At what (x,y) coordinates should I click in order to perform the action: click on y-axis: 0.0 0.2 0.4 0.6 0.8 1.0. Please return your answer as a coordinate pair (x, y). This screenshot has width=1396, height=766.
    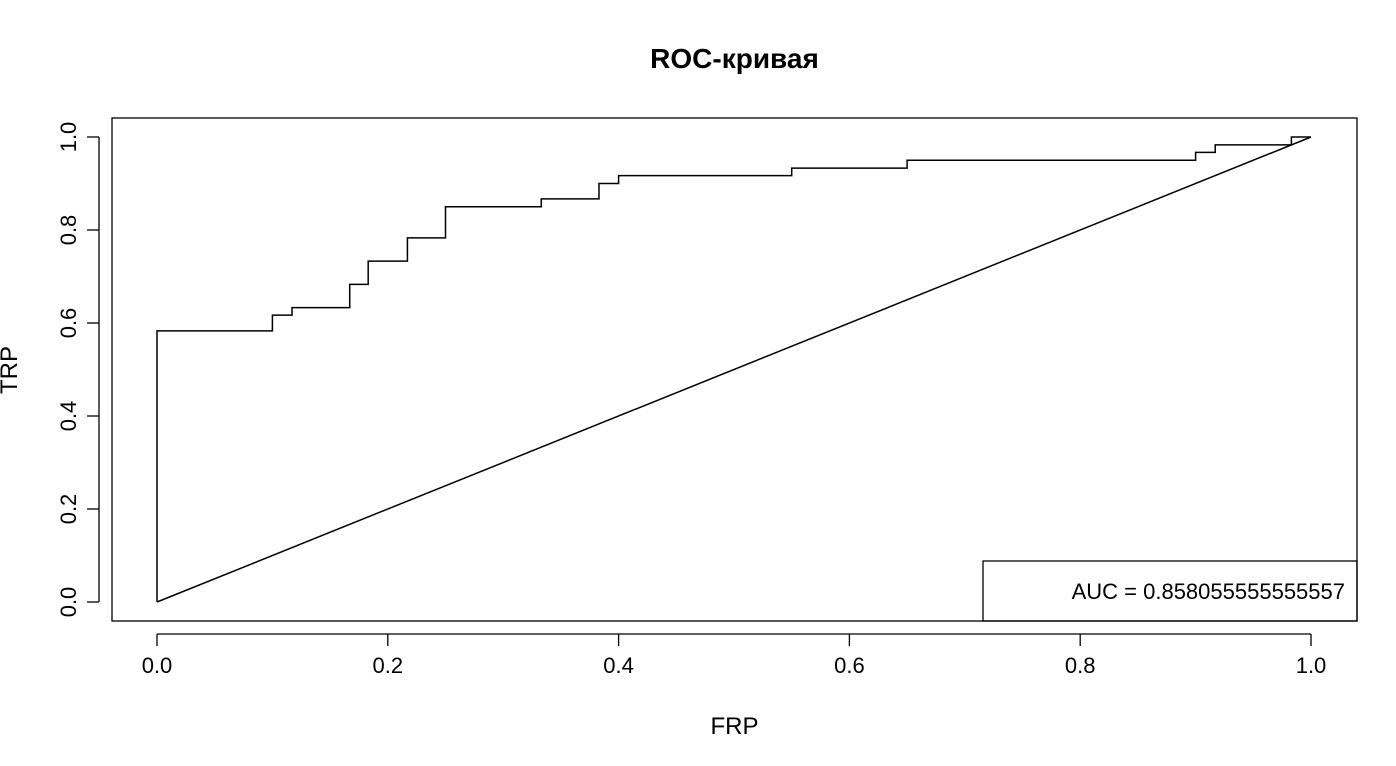
    Looking at the image, I should click on (78, 370).